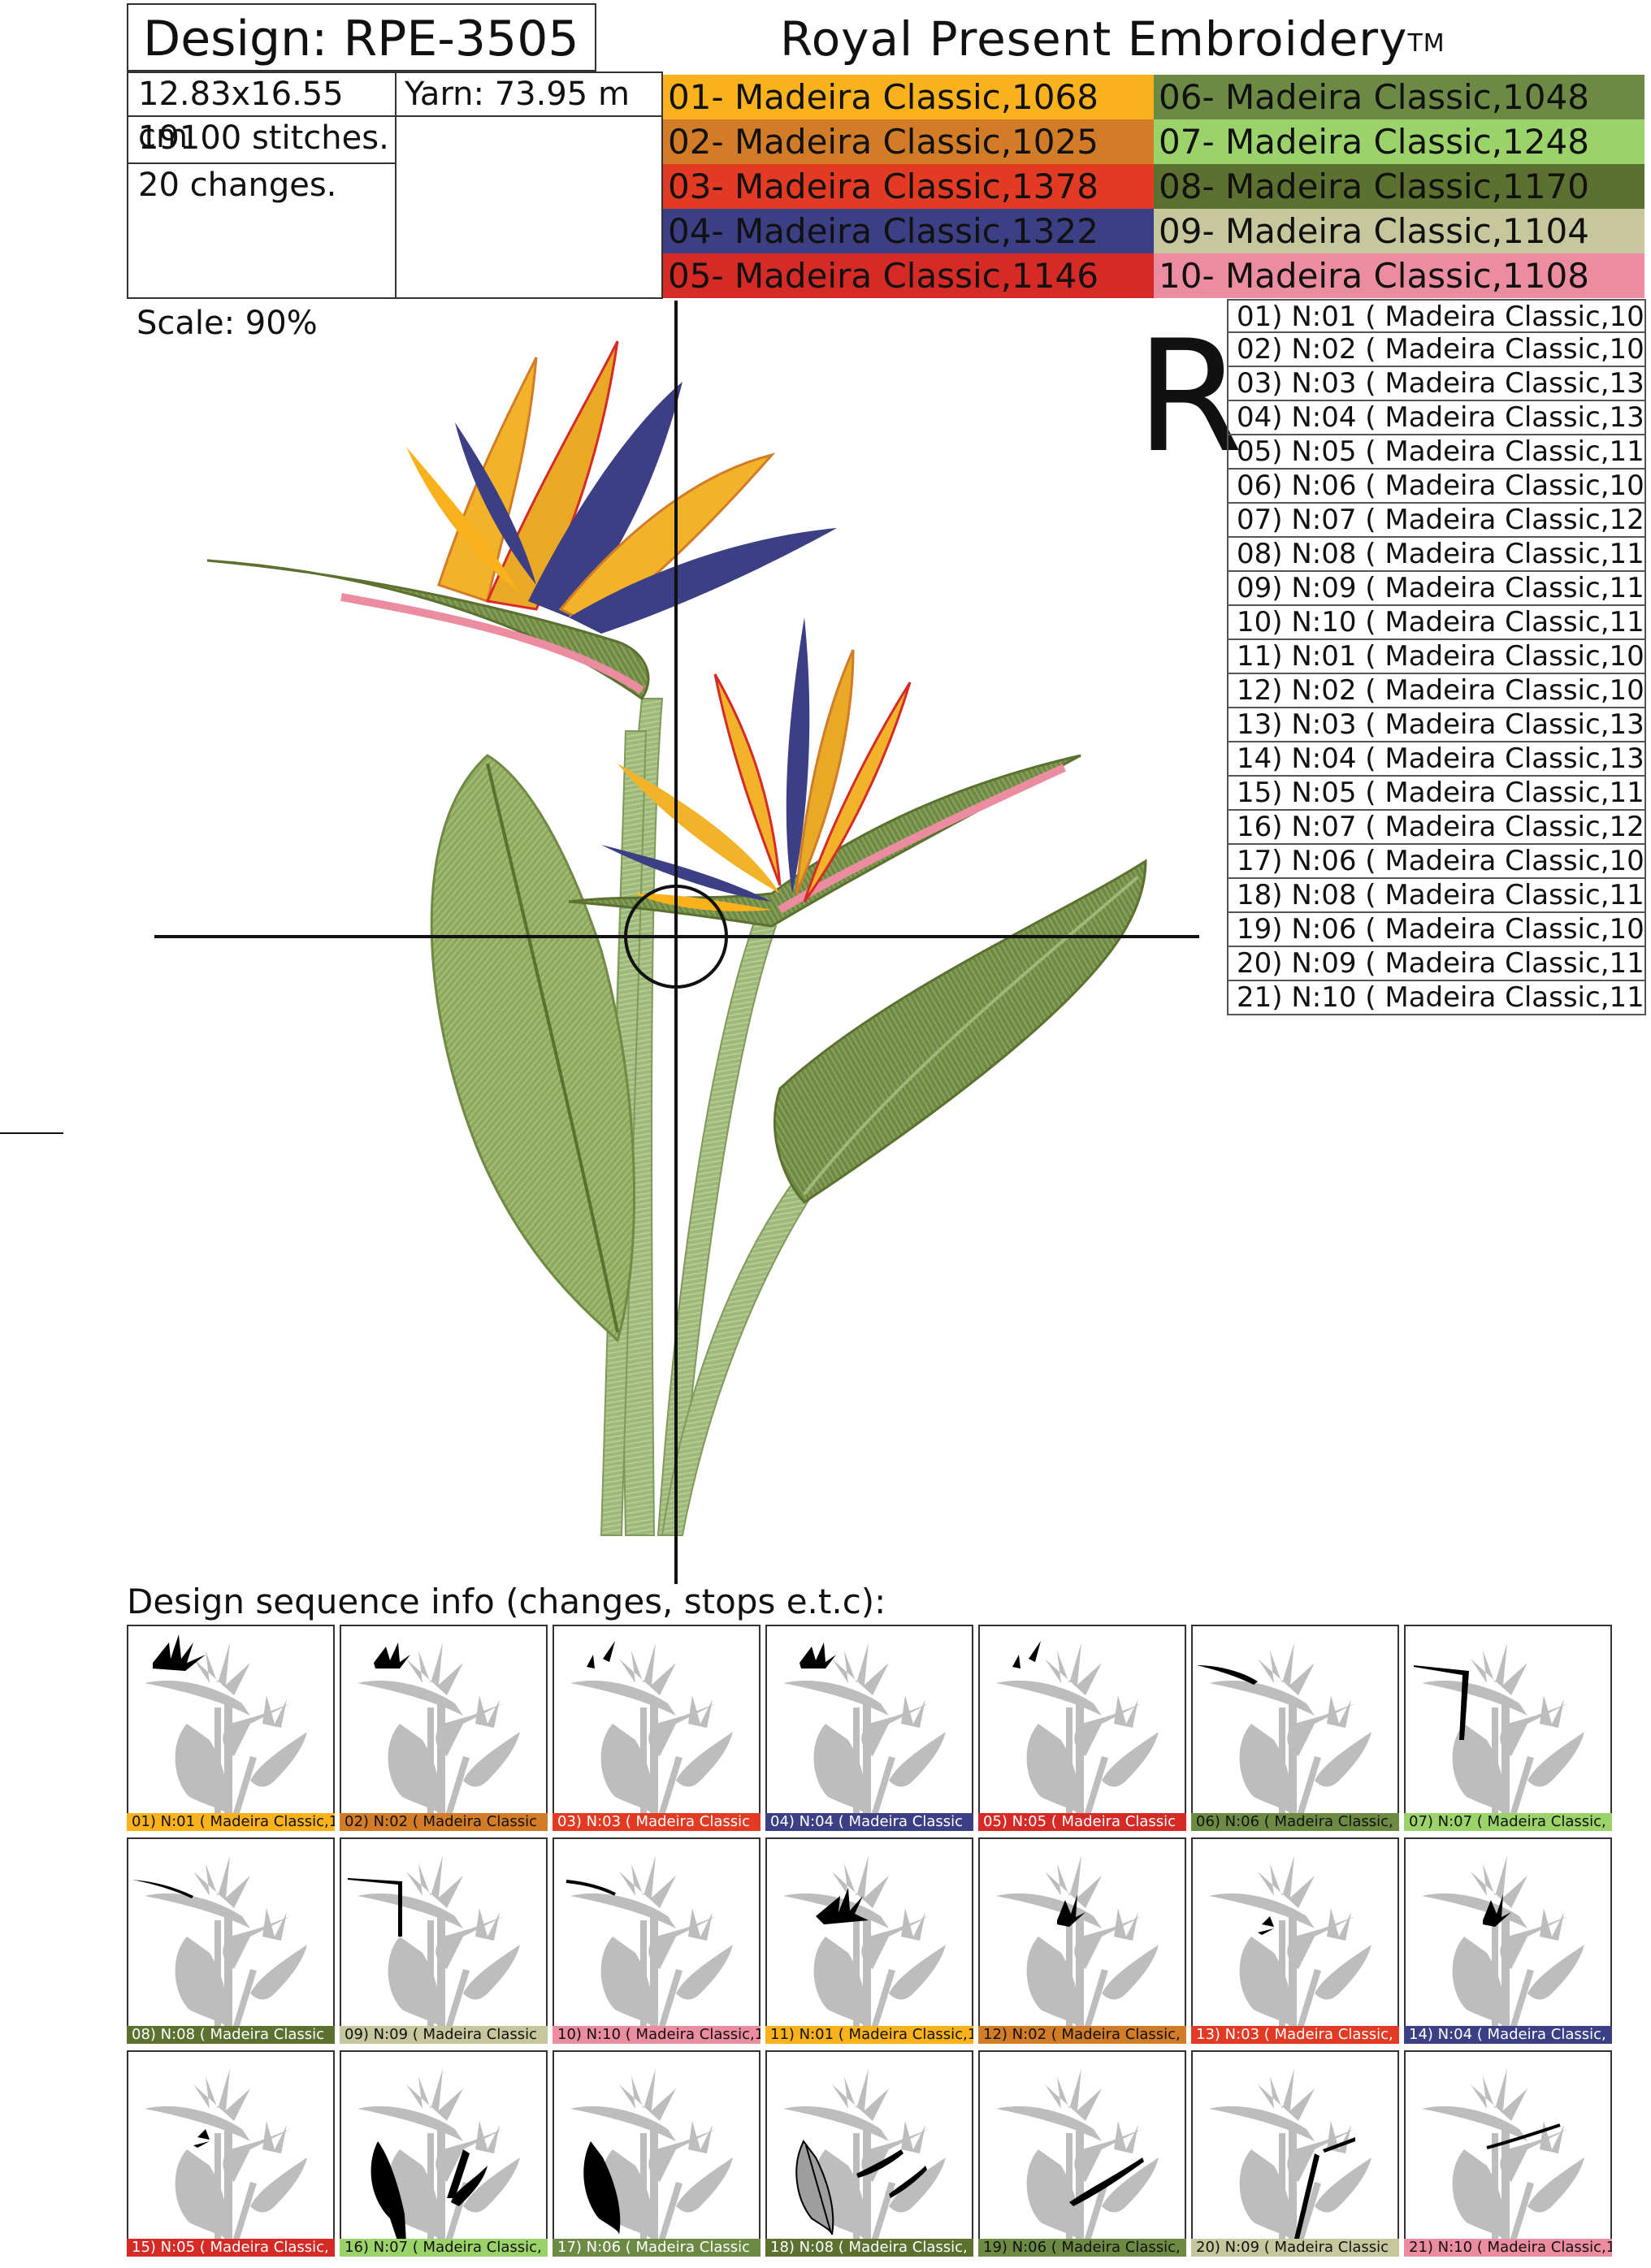  I want to click on sequence-item: 20) N:09 ( Madeira Classic,1104), so click(1436, 964).